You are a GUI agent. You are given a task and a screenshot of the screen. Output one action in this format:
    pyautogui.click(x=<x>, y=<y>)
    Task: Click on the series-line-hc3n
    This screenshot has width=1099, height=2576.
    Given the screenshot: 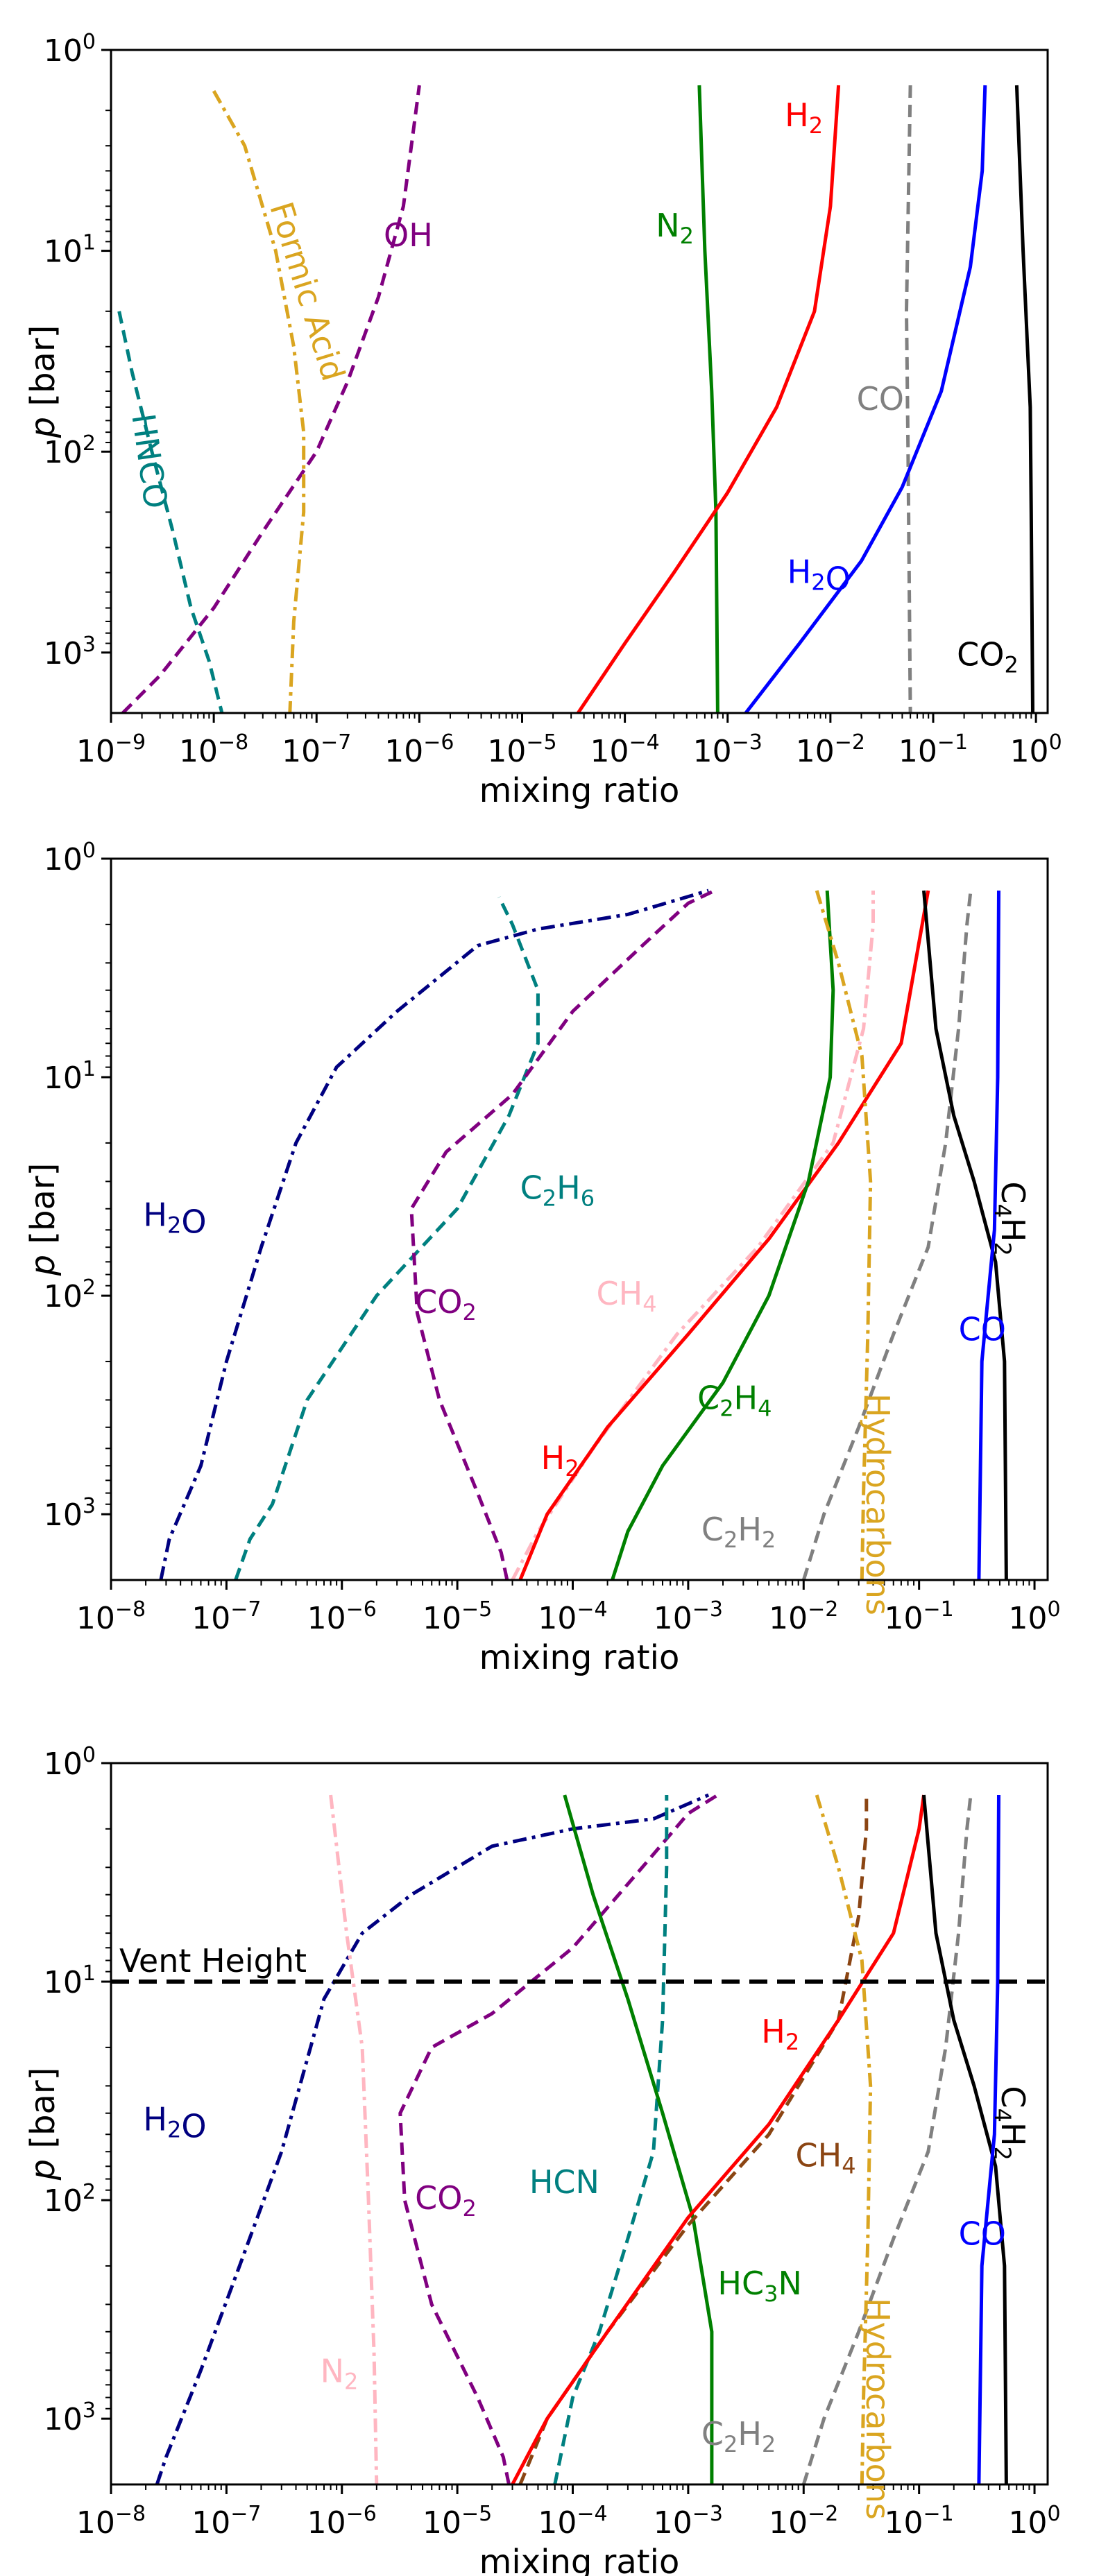 What is the action you would take?
    pyautogui.click(x=638, y=2139)
    